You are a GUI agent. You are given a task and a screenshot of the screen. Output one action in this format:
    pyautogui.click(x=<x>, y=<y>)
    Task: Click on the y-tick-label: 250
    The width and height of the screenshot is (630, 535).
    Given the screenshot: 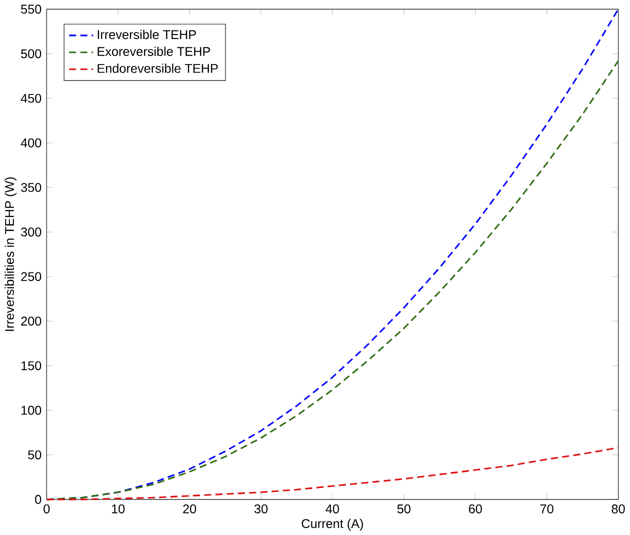 What is the action you would take?
    pyautogui.click(x=31, y=276)
    